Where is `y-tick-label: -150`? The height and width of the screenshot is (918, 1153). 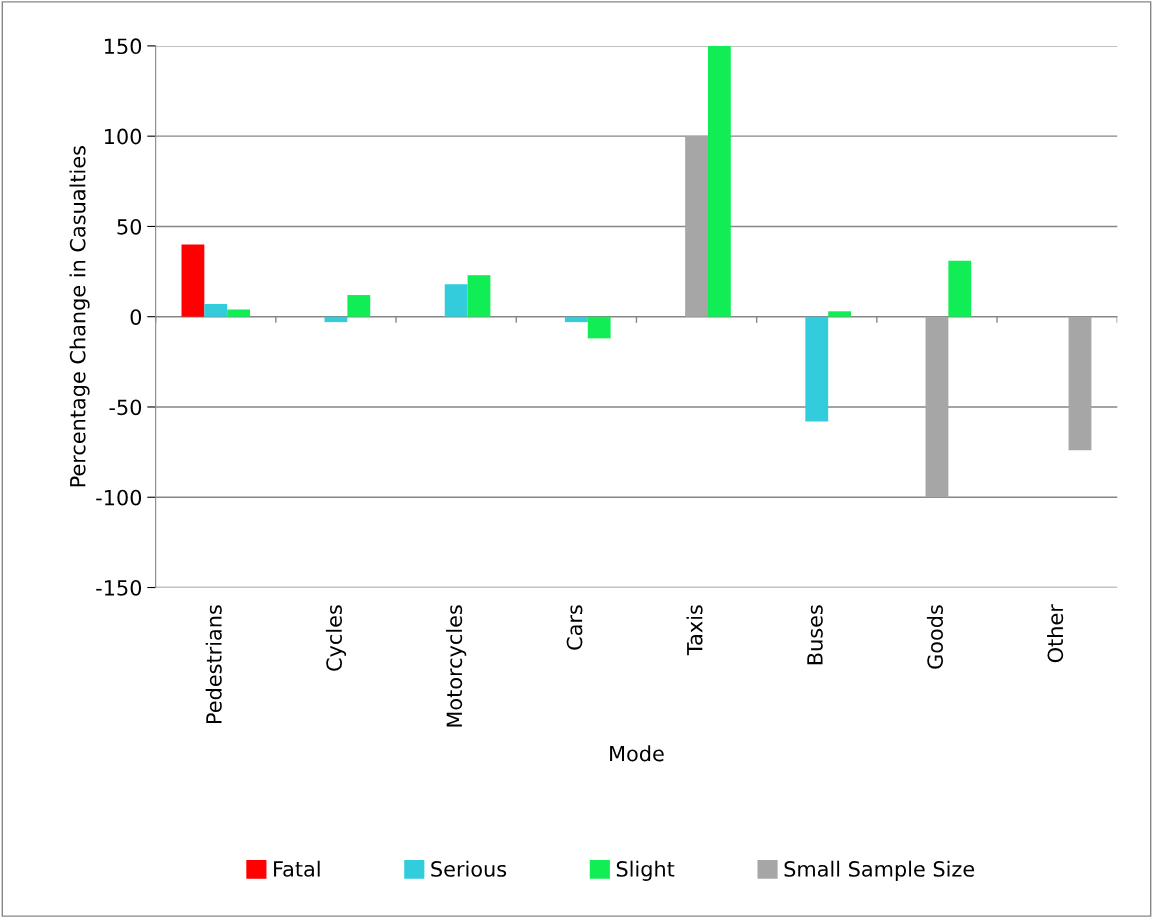 y-tick-label: -150 is located at coordinates (119, 587).